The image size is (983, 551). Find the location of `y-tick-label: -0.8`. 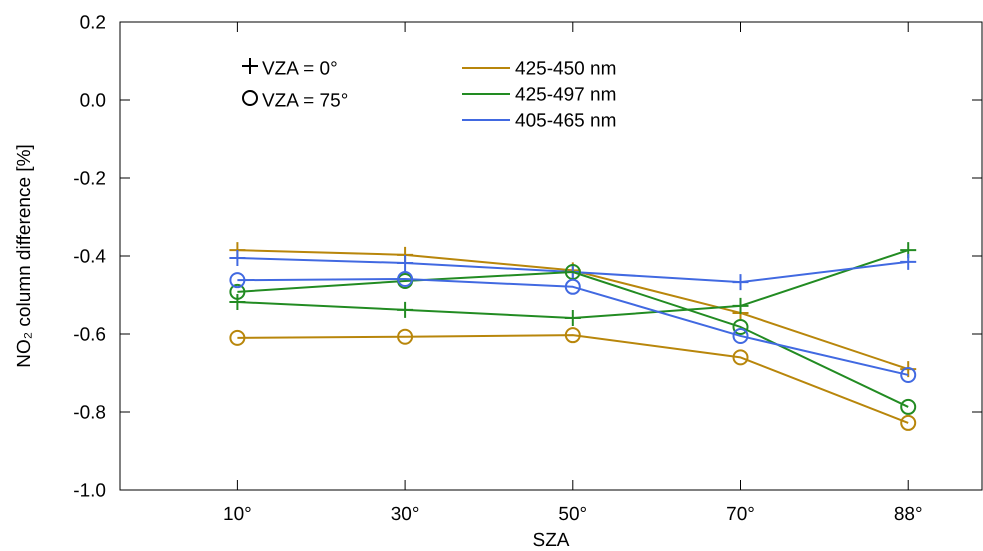

y-tick-label: -0.8 is located at coordinates (89, 413).